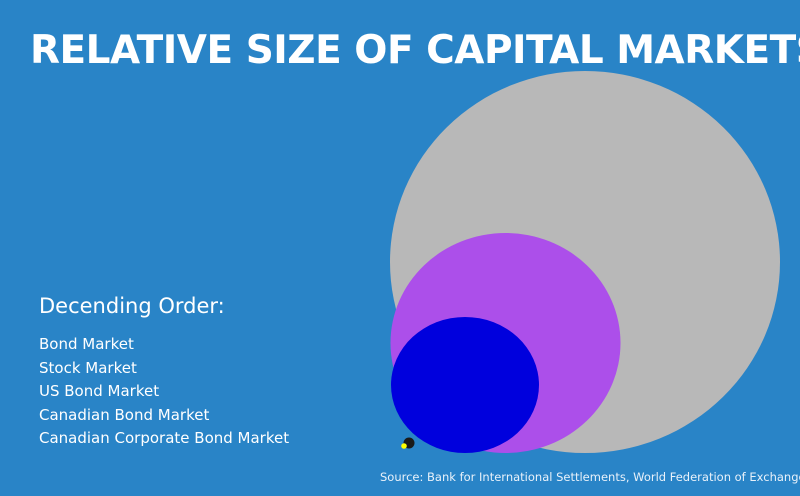 Image resolution: width=800 pixels, height=496 pixels. Describe the element at coordinates (404, 446) in the screenshot. I see `circle-canadian-corporate-bond-market` at that location.